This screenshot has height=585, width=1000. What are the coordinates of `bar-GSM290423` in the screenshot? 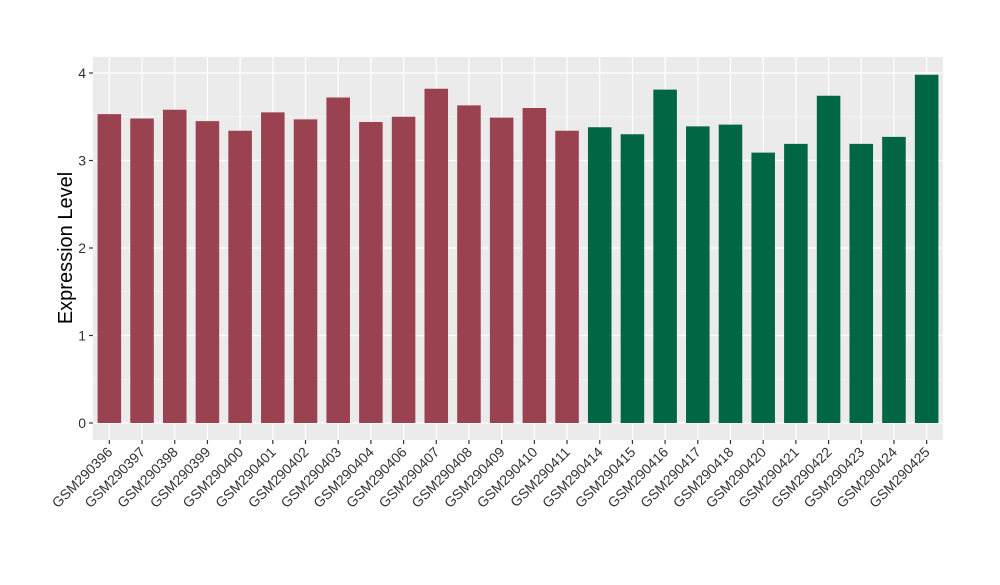 It's located at (861, 283).